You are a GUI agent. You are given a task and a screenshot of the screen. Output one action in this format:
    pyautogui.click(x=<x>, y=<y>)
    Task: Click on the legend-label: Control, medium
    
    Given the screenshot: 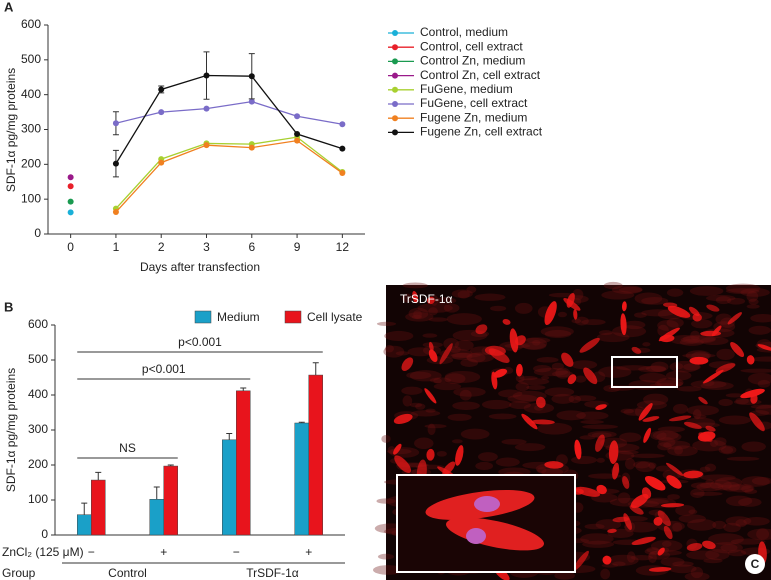 What is the action you would take?
    pyautogui.click(x=464, y=32)
    